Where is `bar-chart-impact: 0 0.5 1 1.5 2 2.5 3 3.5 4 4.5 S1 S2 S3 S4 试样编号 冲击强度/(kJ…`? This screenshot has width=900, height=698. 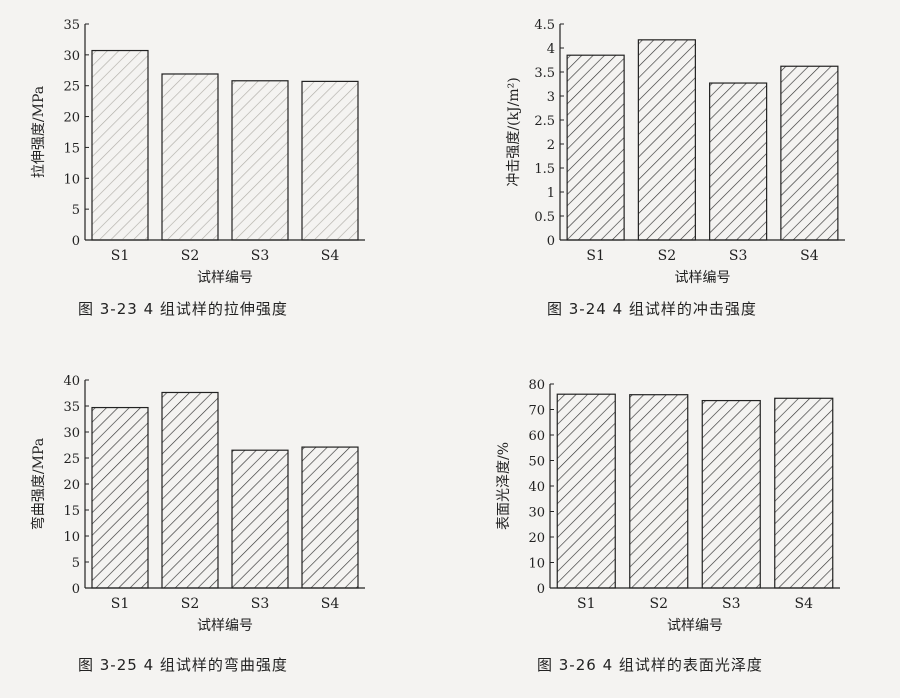 bar-chart-impact: 0 0.5 1 1.5 2 2.5 3 3.5 4 4.5 S1 S2 S3 S4 试样编号 冲击强度/(kJ… is located at coordinates (675, 152).